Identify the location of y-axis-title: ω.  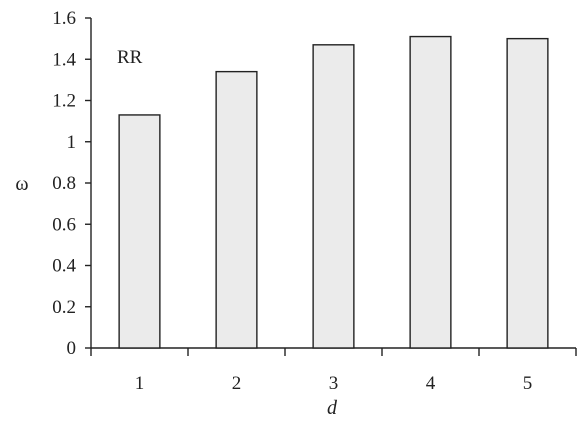
(21, 184).